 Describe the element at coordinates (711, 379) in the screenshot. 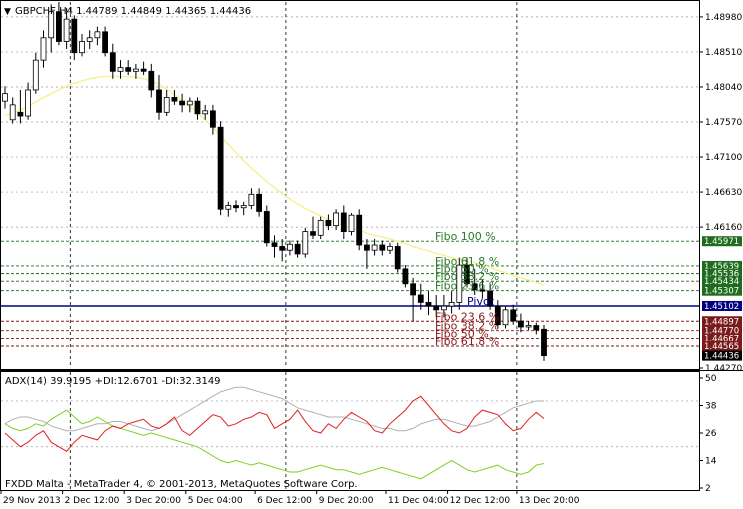

I see `adx-tick-label: 50` at that location.